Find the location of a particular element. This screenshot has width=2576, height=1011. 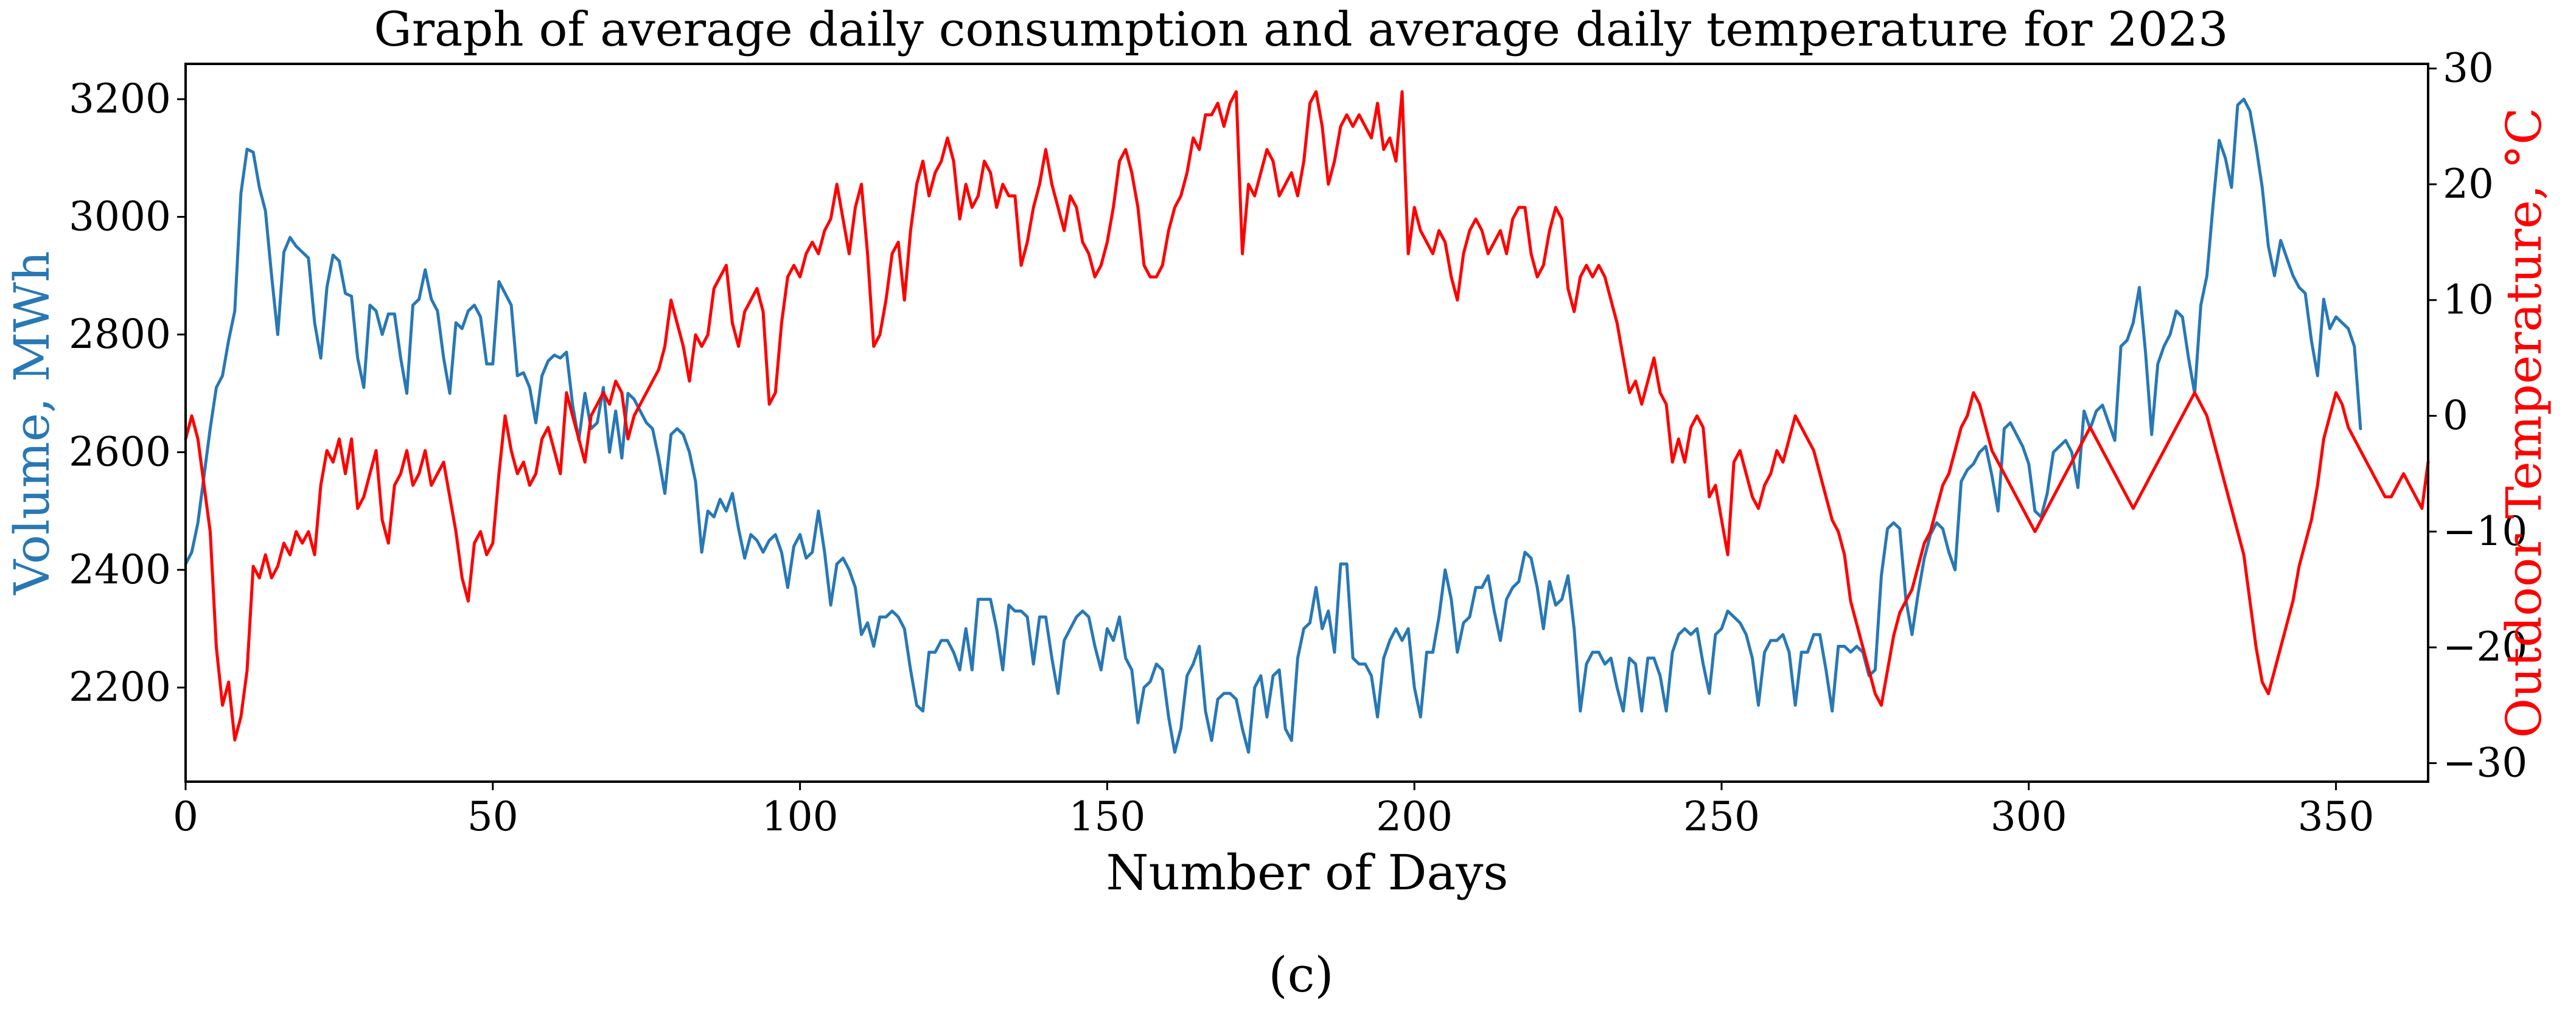

right-y-tick-label: −20 is located at coordinates (2485, 647).